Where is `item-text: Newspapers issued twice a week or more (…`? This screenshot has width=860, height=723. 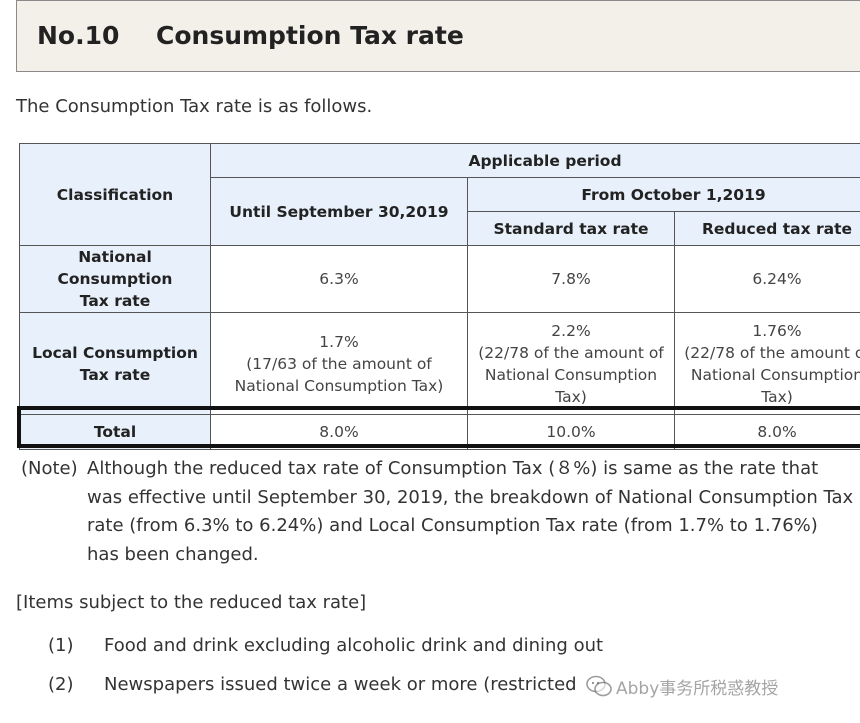
item-text: Newspapers issued twice a week or more (… is located at coordinates (340, 684).